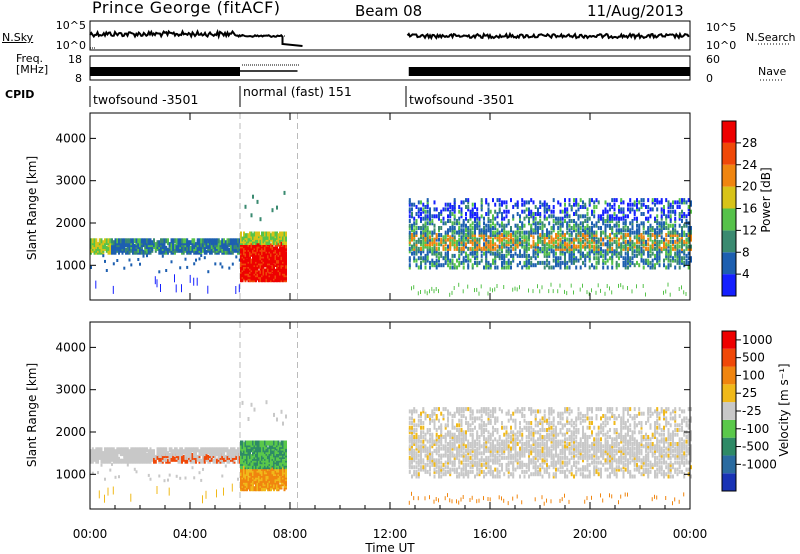 Image resolution: width=800 pixels, height=554 pixels. Describe the element at coordinates (70, 138) in the screenshot. I see `y-tick-label: 4000` at that location.